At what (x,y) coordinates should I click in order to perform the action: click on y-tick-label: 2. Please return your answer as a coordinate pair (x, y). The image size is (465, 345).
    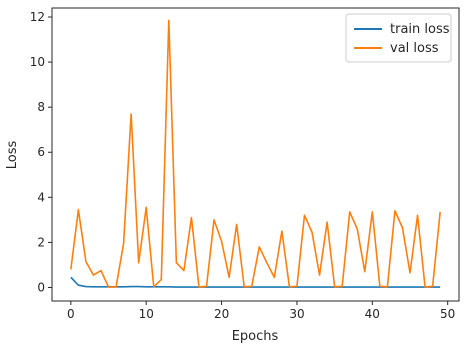
    Looking at the image, I should click on (41, 242).